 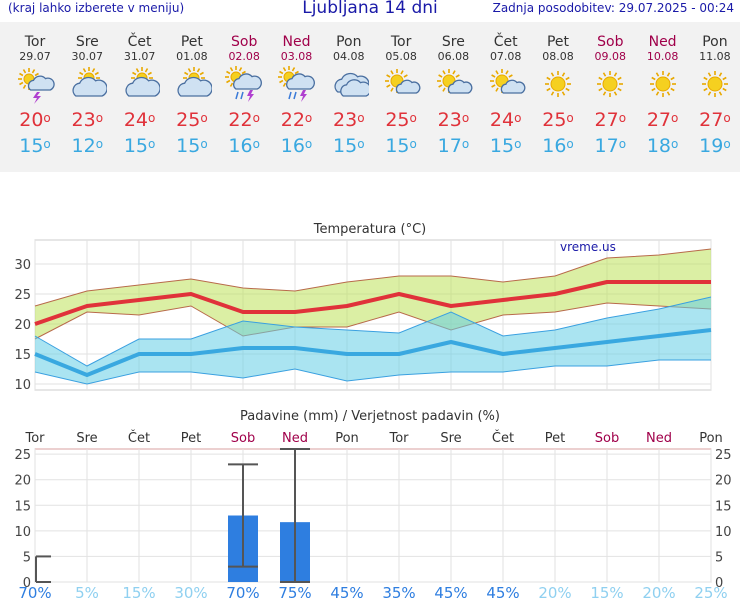 What do you see at coordinates (35, 56) in the screenshot?
I see `day-date: 29.07` at bounding box center [35, 56].